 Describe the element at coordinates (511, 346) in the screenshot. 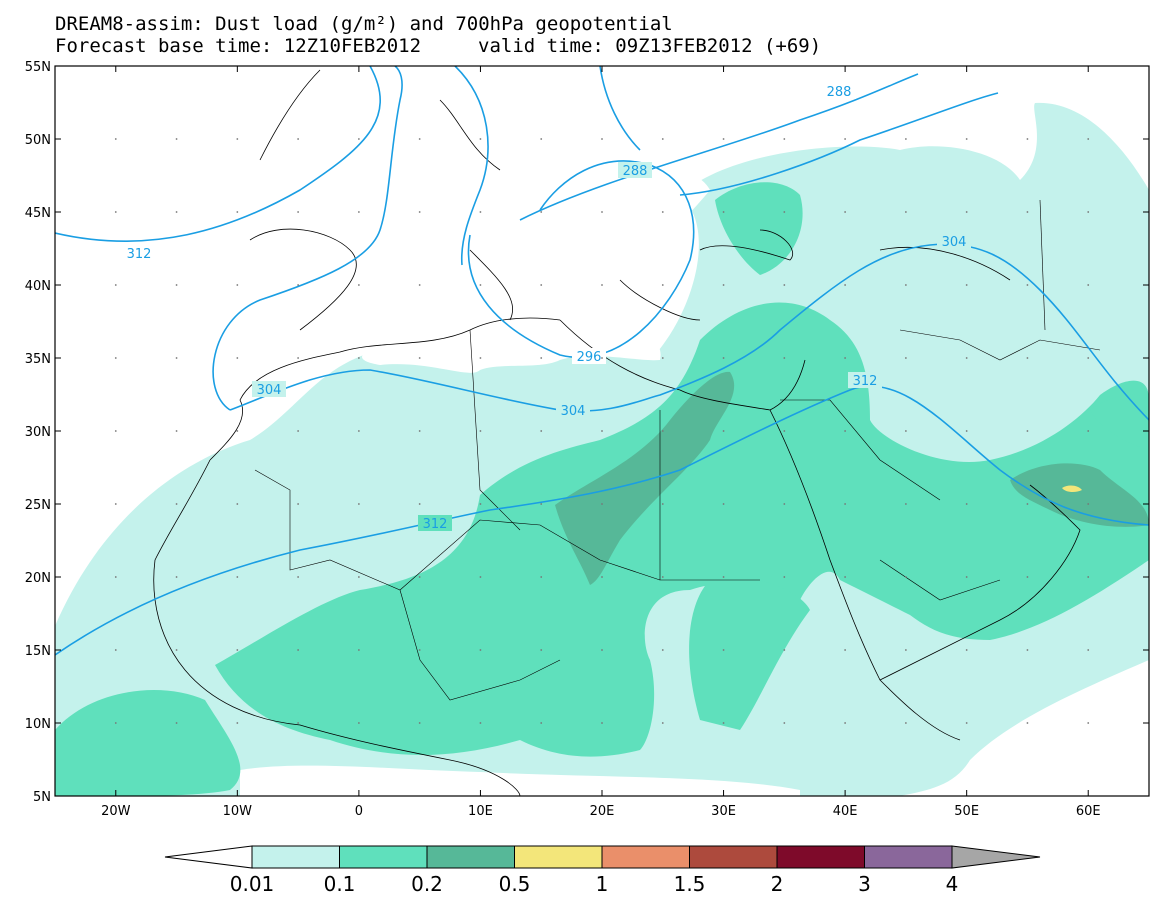

I see `dust-gap-mediterranean` at that location.